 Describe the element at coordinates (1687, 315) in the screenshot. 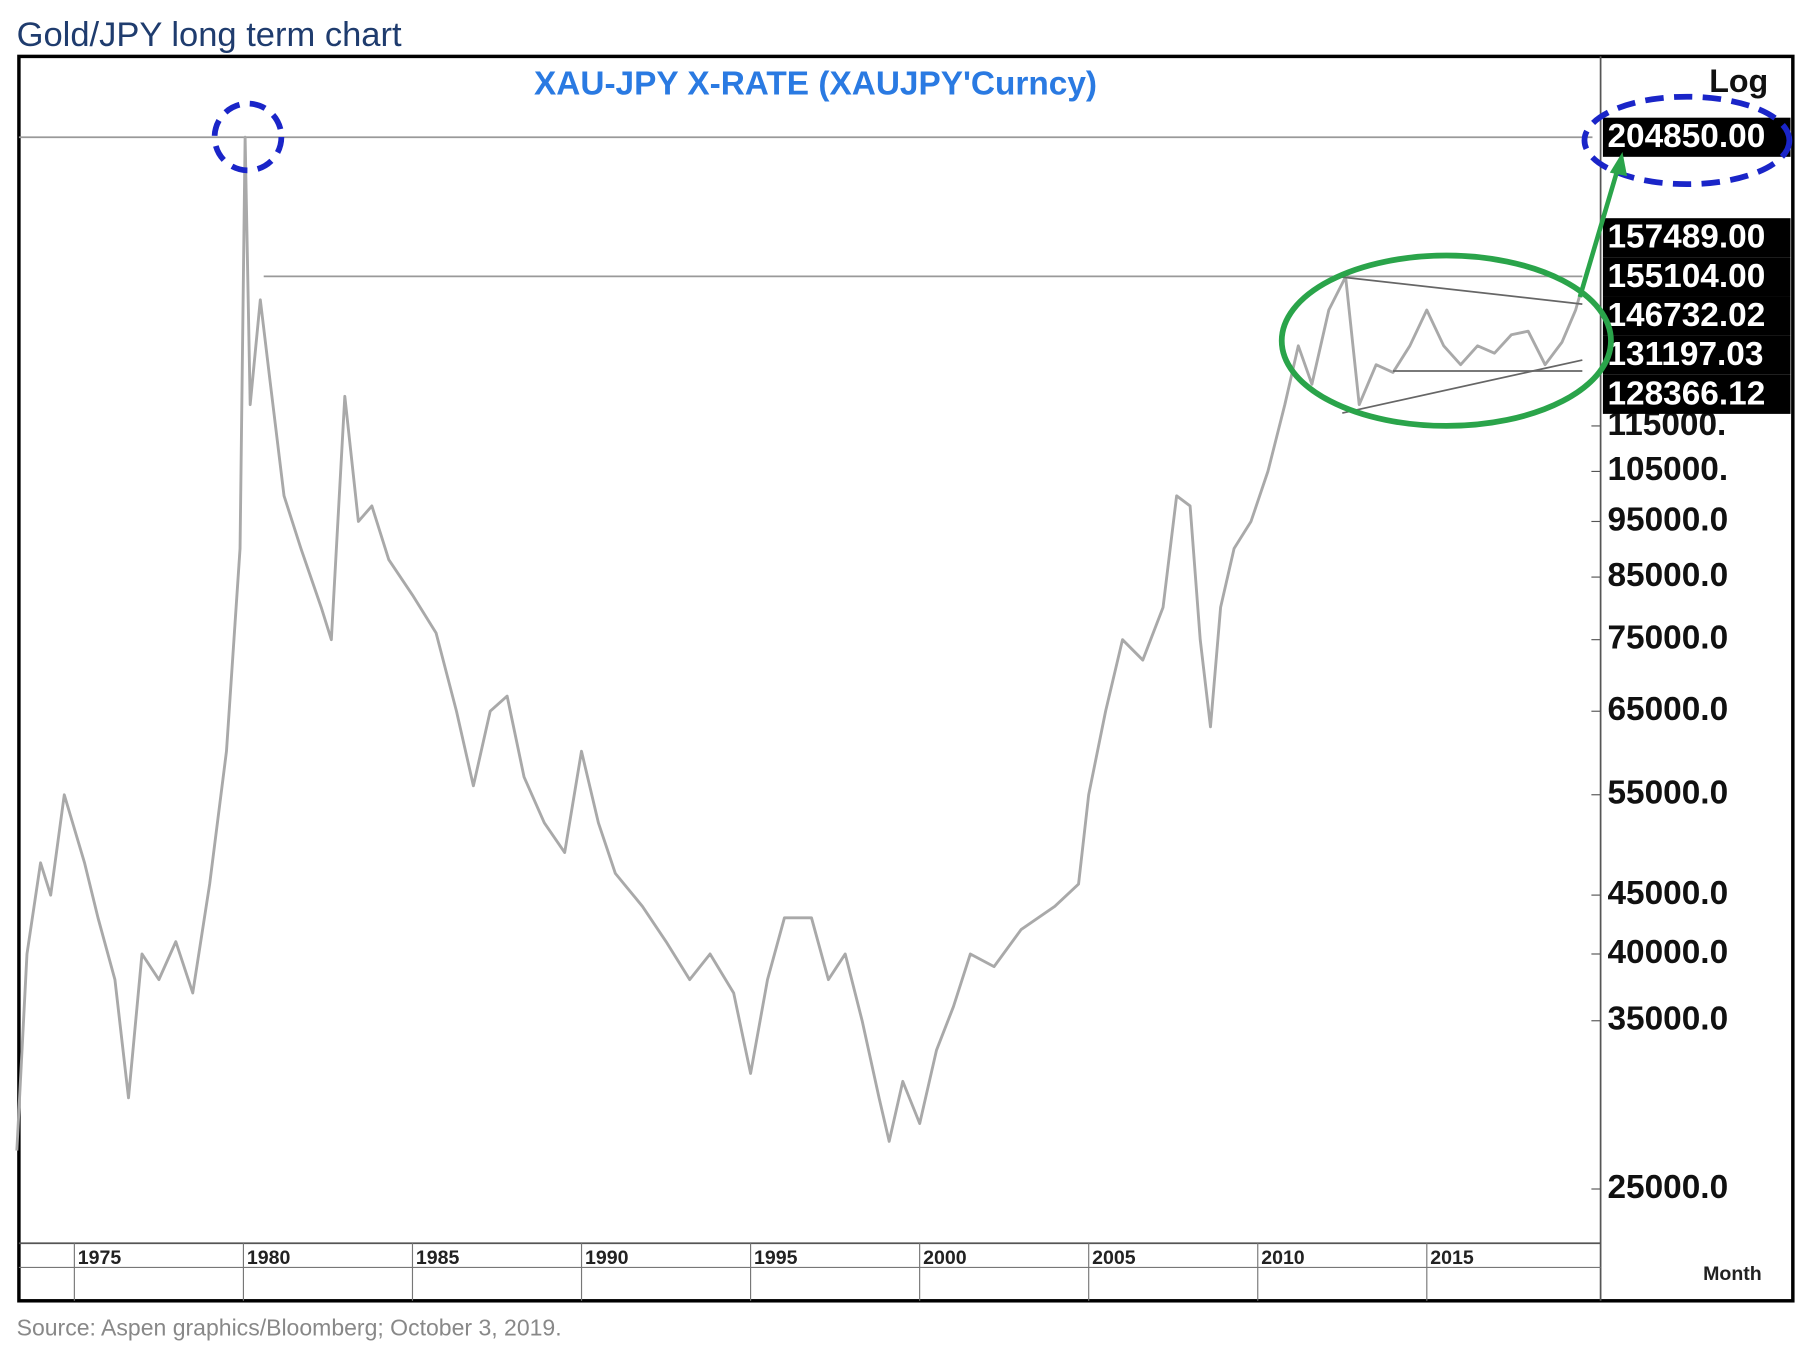

I see `level-label: 146732.02` at that location.